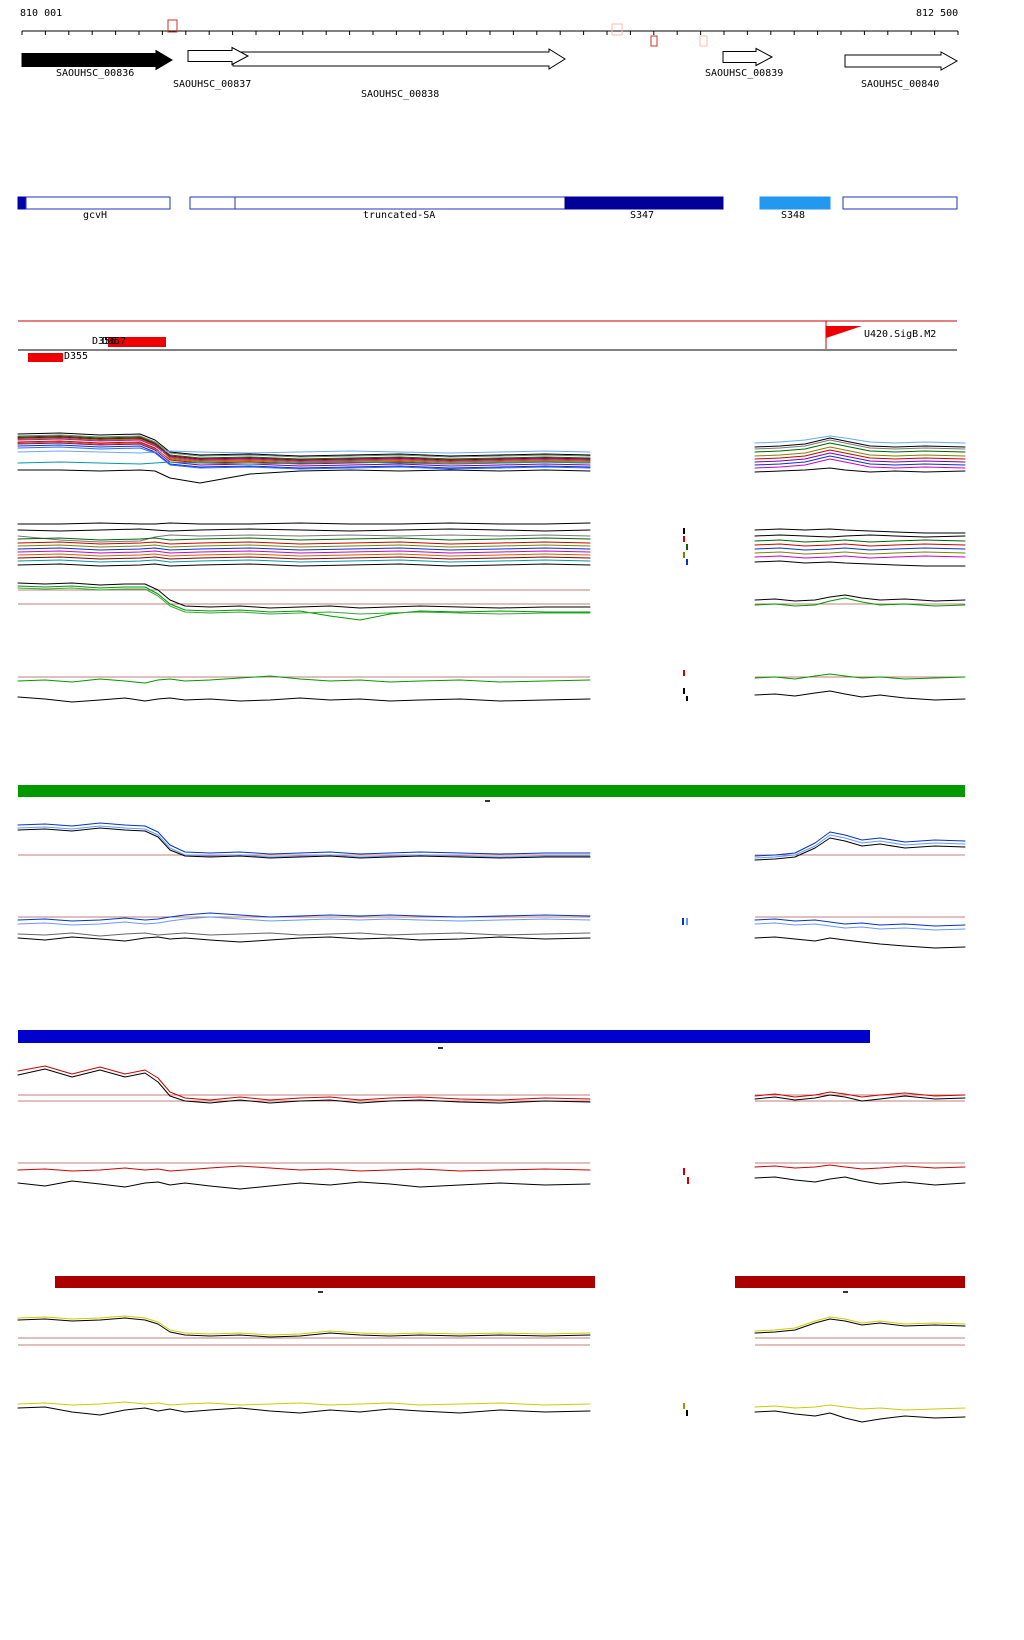 This screenshot has width=1024, height=1640. Describe the element at coordinates (95, 215) in the screenshot. I see `feature-label-gcvh: gcvH` at that location.